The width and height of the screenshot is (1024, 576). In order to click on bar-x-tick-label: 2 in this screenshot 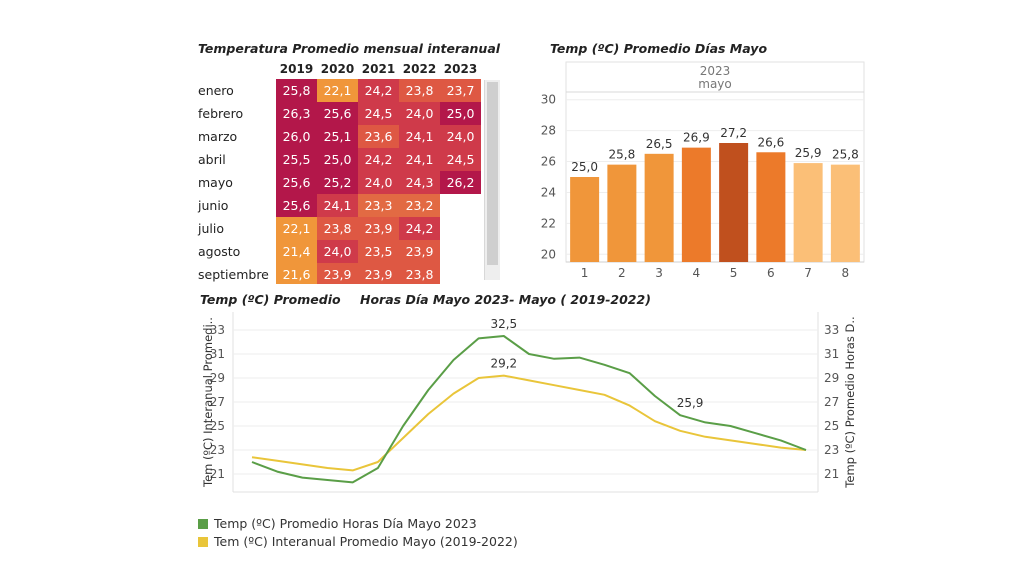, I will do `click(622, 273)`.